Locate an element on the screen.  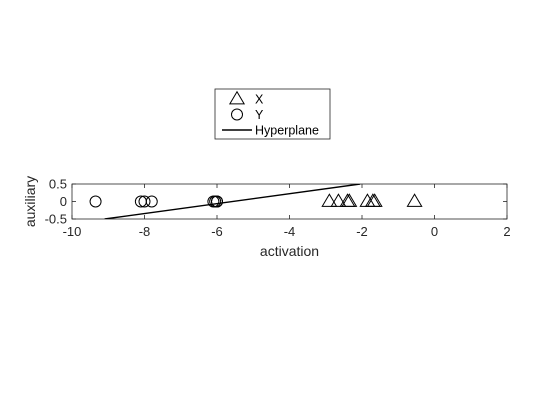
y-tick-label: 0 is located at coordinates (63, 201).